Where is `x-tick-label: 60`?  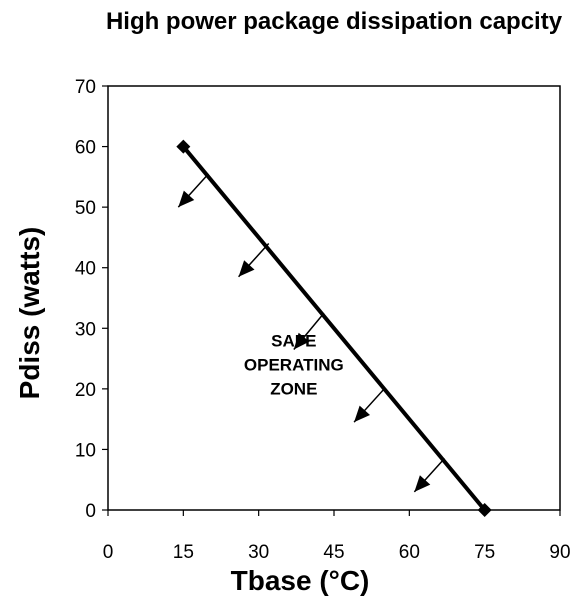 x-tick-label: 60 is located at coordinates (409, 552).